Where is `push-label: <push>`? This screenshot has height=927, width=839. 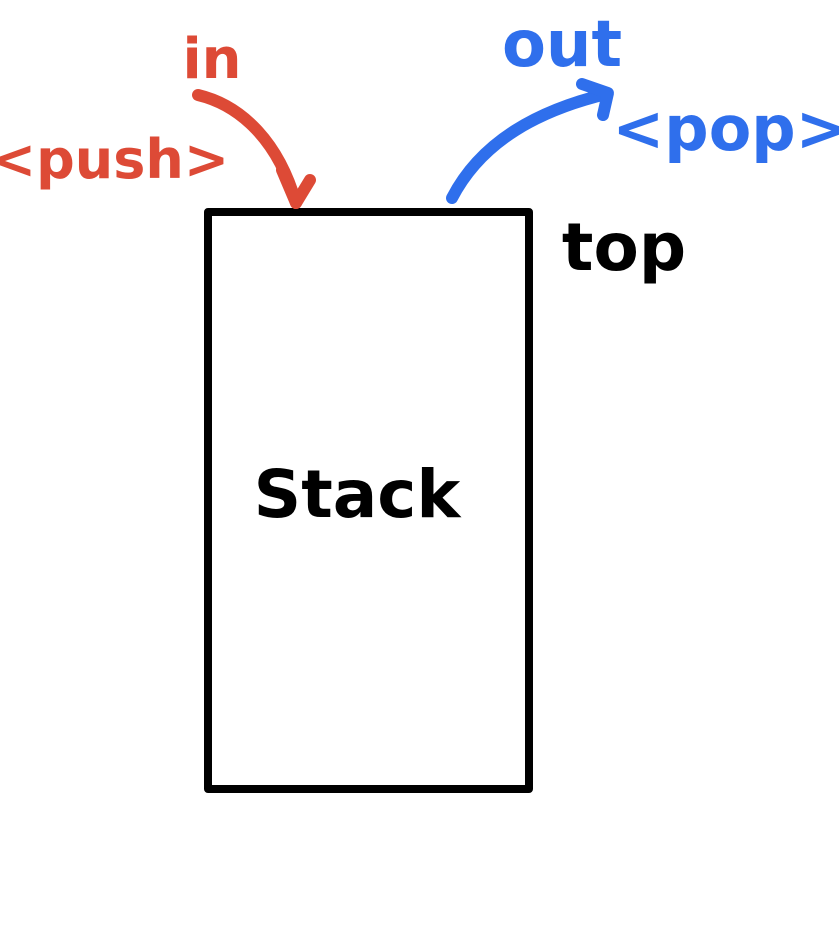
push-label: <push> is located at coordinates (114, 159).